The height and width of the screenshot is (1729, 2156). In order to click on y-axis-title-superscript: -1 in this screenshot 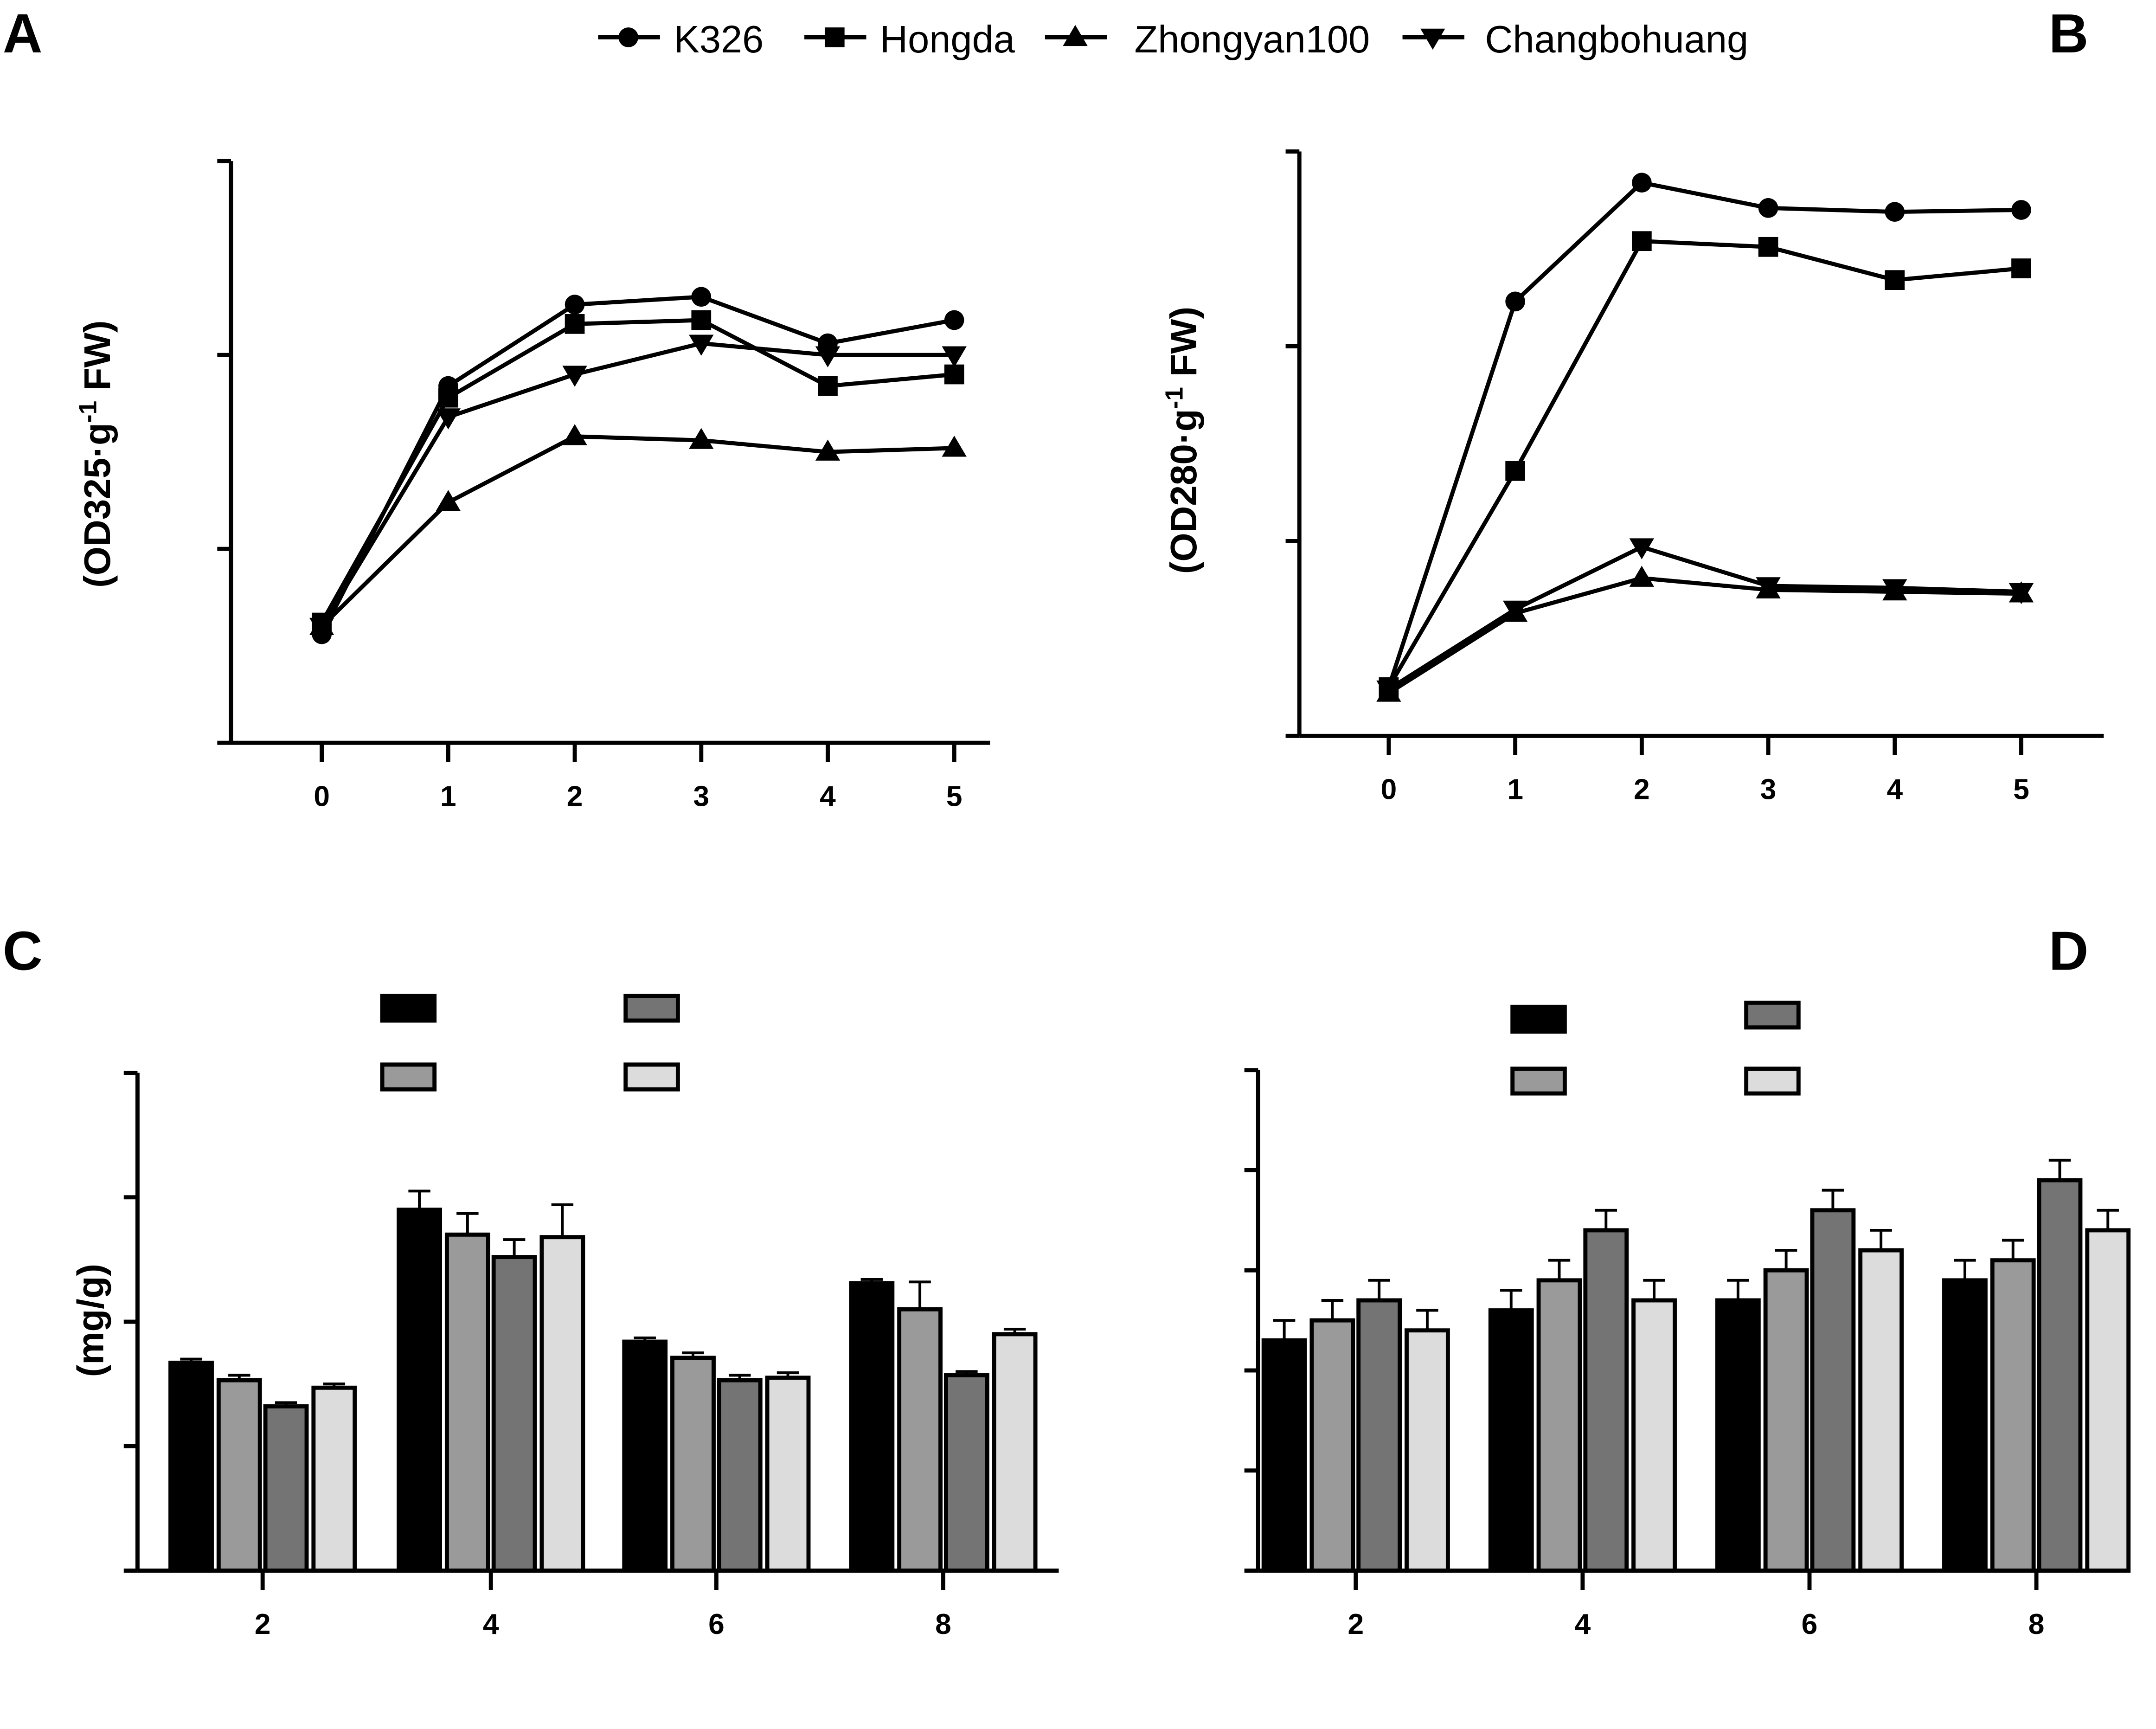, I will do `click(1174, 398)`.